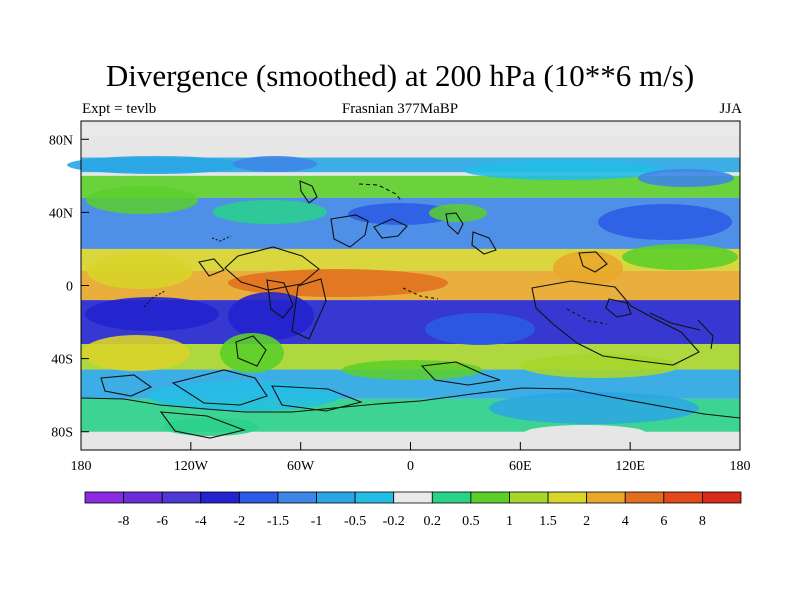 Image resolution: width=800 pixels, height=600 pixels. What do you see at coordinates (62, 433) in the screenshot?
I see `y-tick-label: 80S` at bounding box center [62, 433].